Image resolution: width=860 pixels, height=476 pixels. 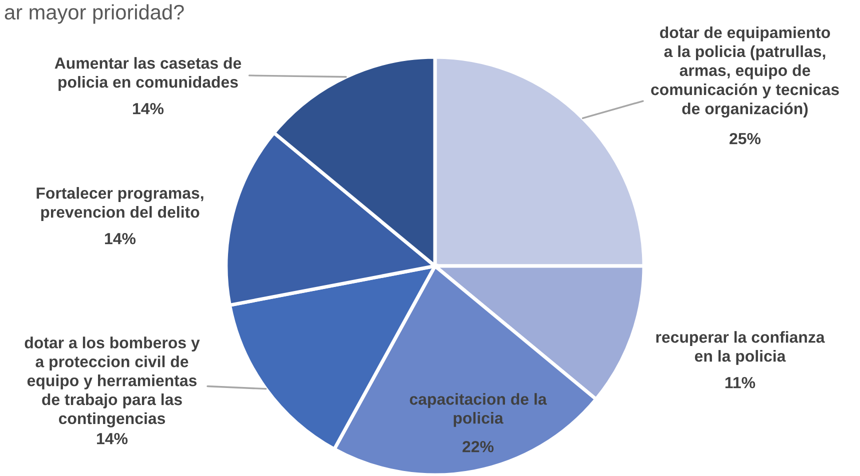 What do you see at coordinates (148, 74) in the screenshot?
I see `slice-label: Aumentar las casetas de policia en comunidades` at bounding box center [148, 74].